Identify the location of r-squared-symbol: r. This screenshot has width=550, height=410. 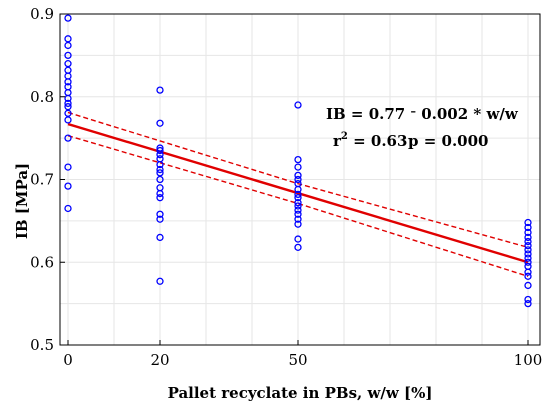
(337, 141).